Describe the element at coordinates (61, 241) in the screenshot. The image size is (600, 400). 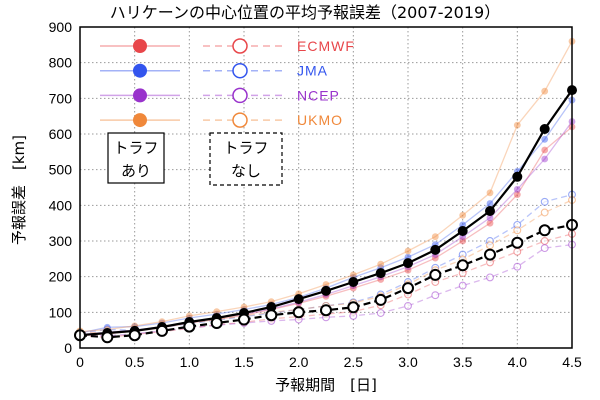
I see `y-tick-label: 300` at that location.